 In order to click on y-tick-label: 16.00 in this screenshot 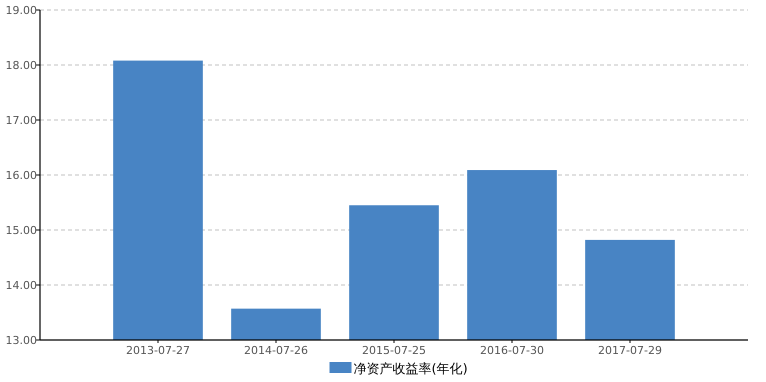, I will do `click(21, 175)`.